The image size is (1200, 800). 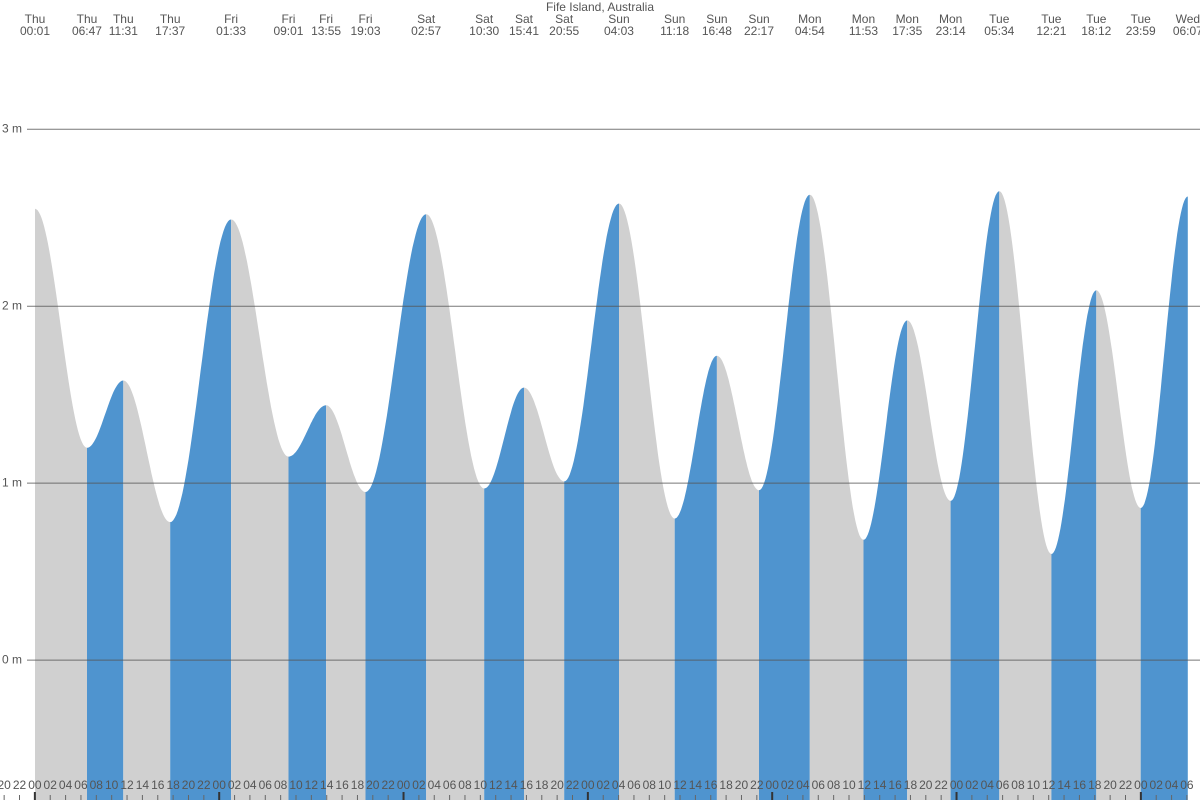 What do you see at coordinates (619, 31) in the screenshot?
I see `extreme-time: 04:03` at bounding box center [619, 31].